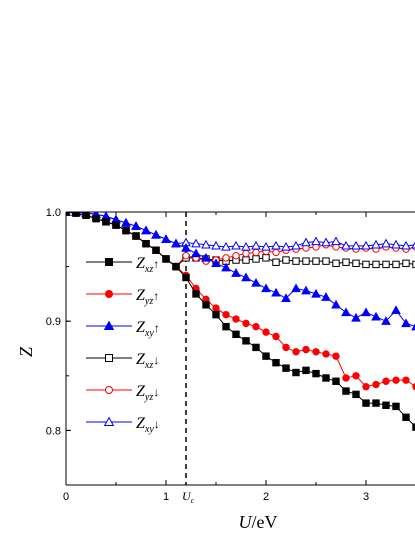 This screenshot has height=537, width=415. What do you see at coordinates (147, 393) in the screenshot?
I see `legend-label: Zyz↓` at bounding box center [147, 393].